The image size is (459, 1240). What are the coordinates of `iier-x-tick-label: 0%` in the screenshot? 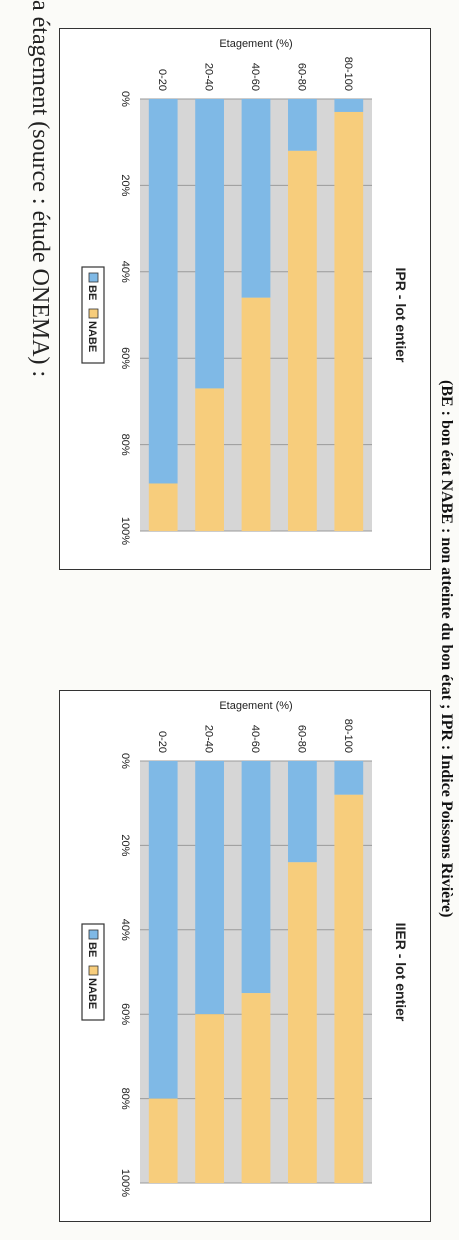 It's located at (125, 761).